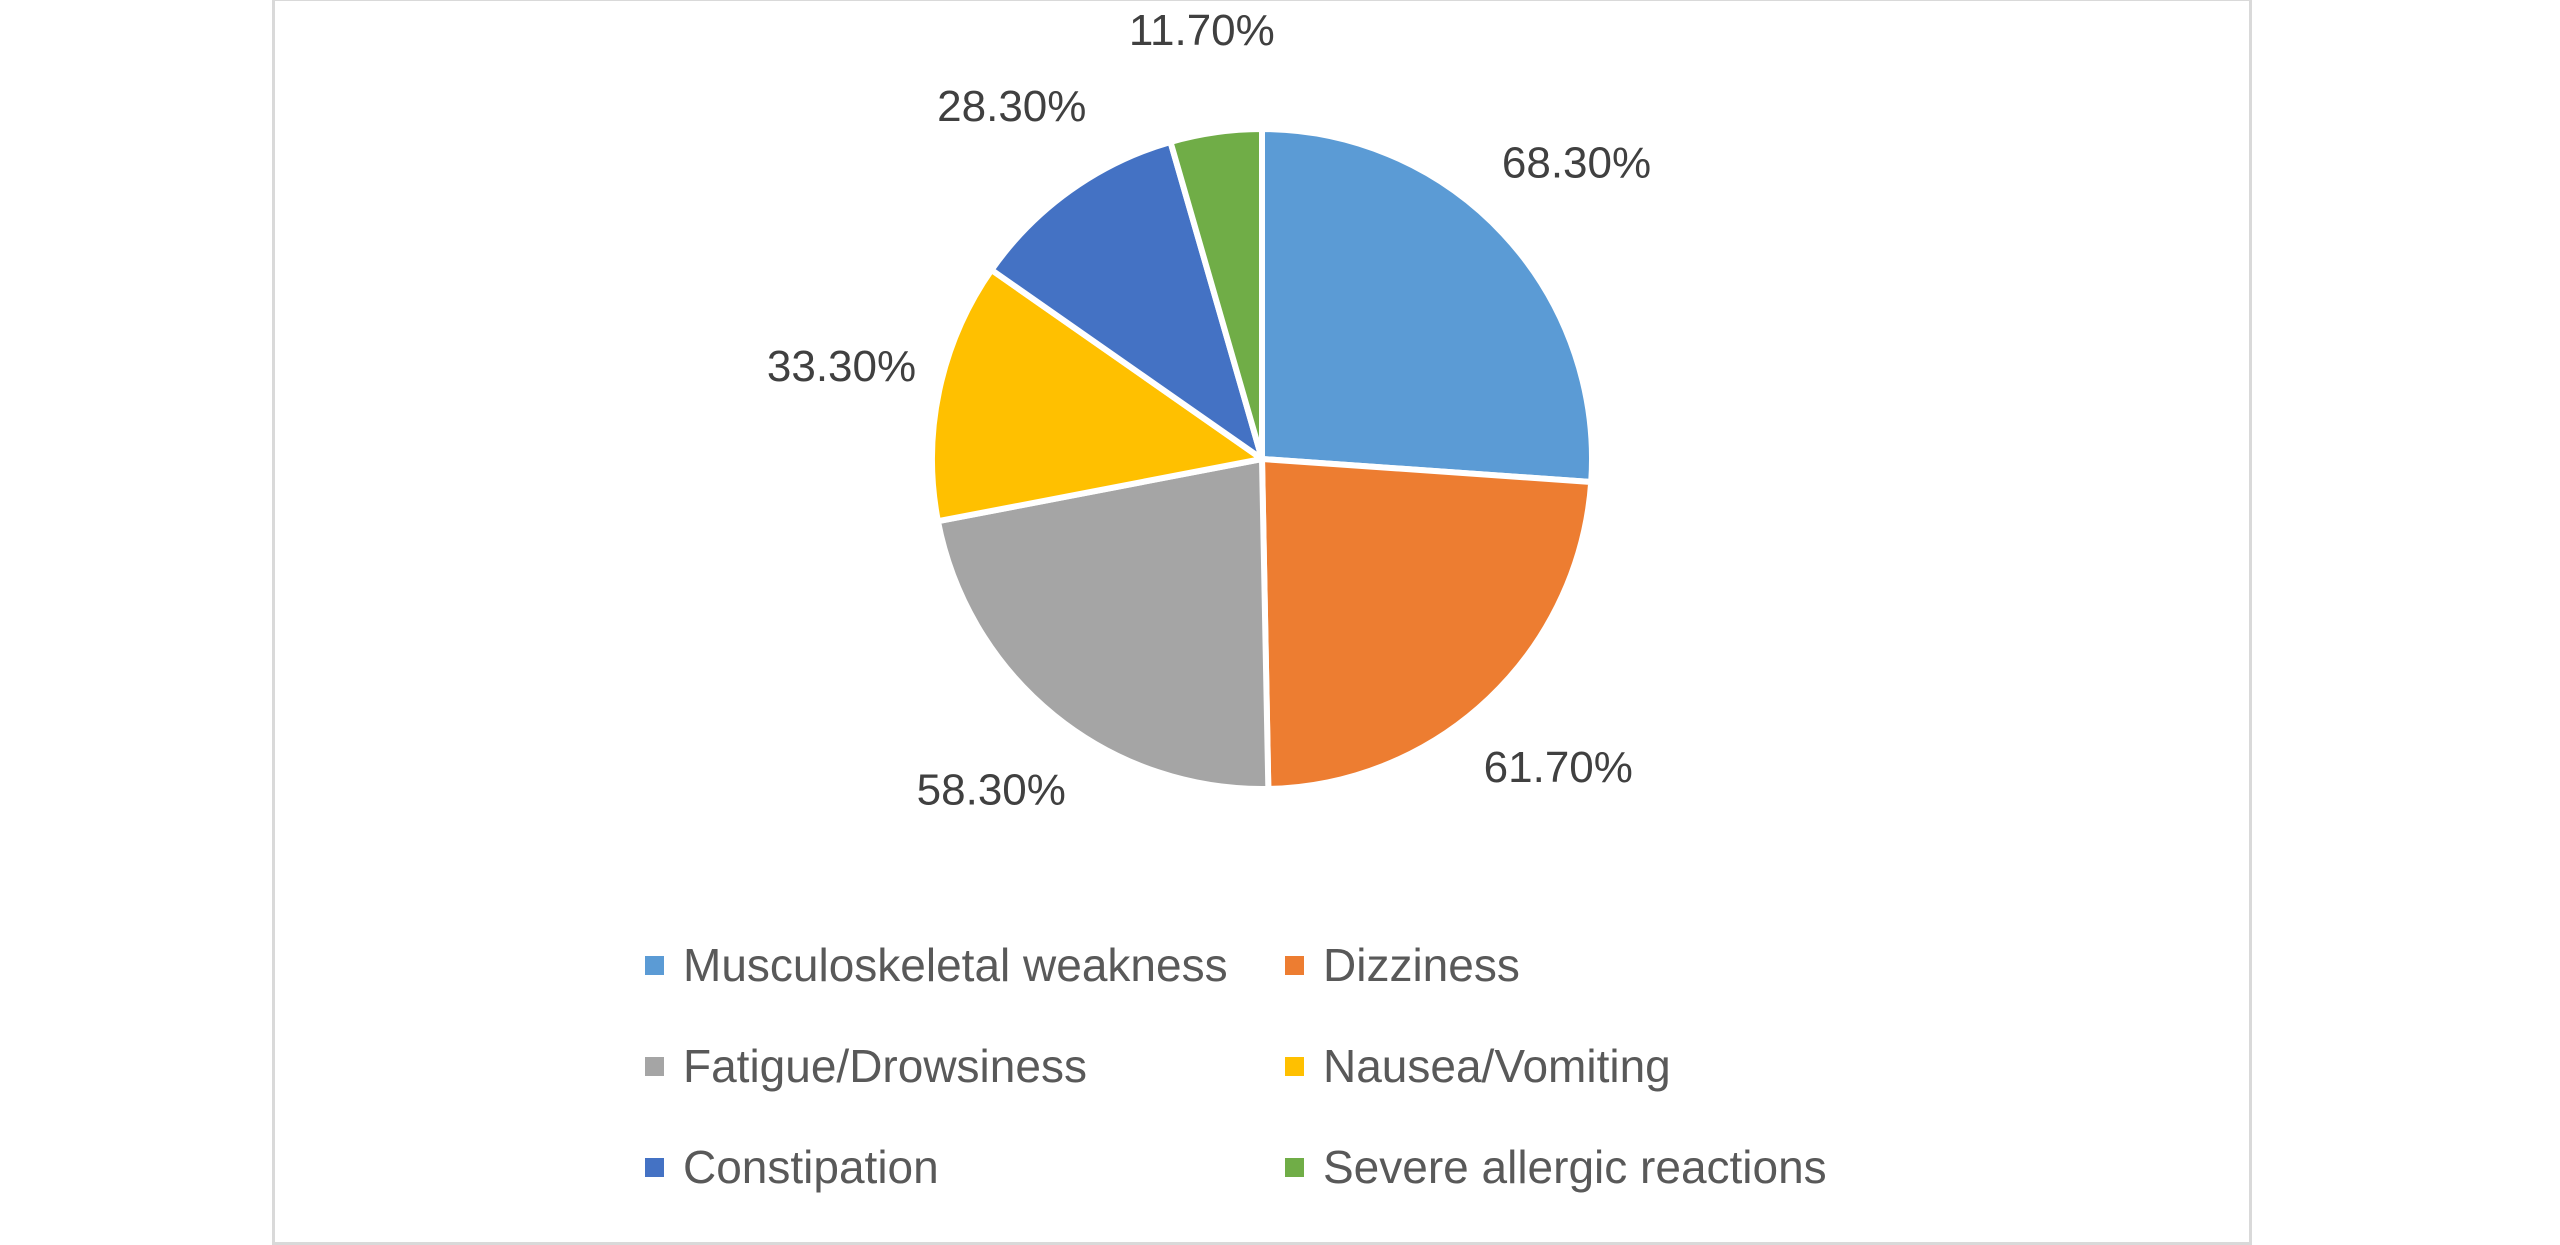 The height and width of the screenshot is (1245, 2560). Describe the element at coordinates (955, 965) in the screenshot. I see `legend-label: Musculoskeletal weakness` at that location.